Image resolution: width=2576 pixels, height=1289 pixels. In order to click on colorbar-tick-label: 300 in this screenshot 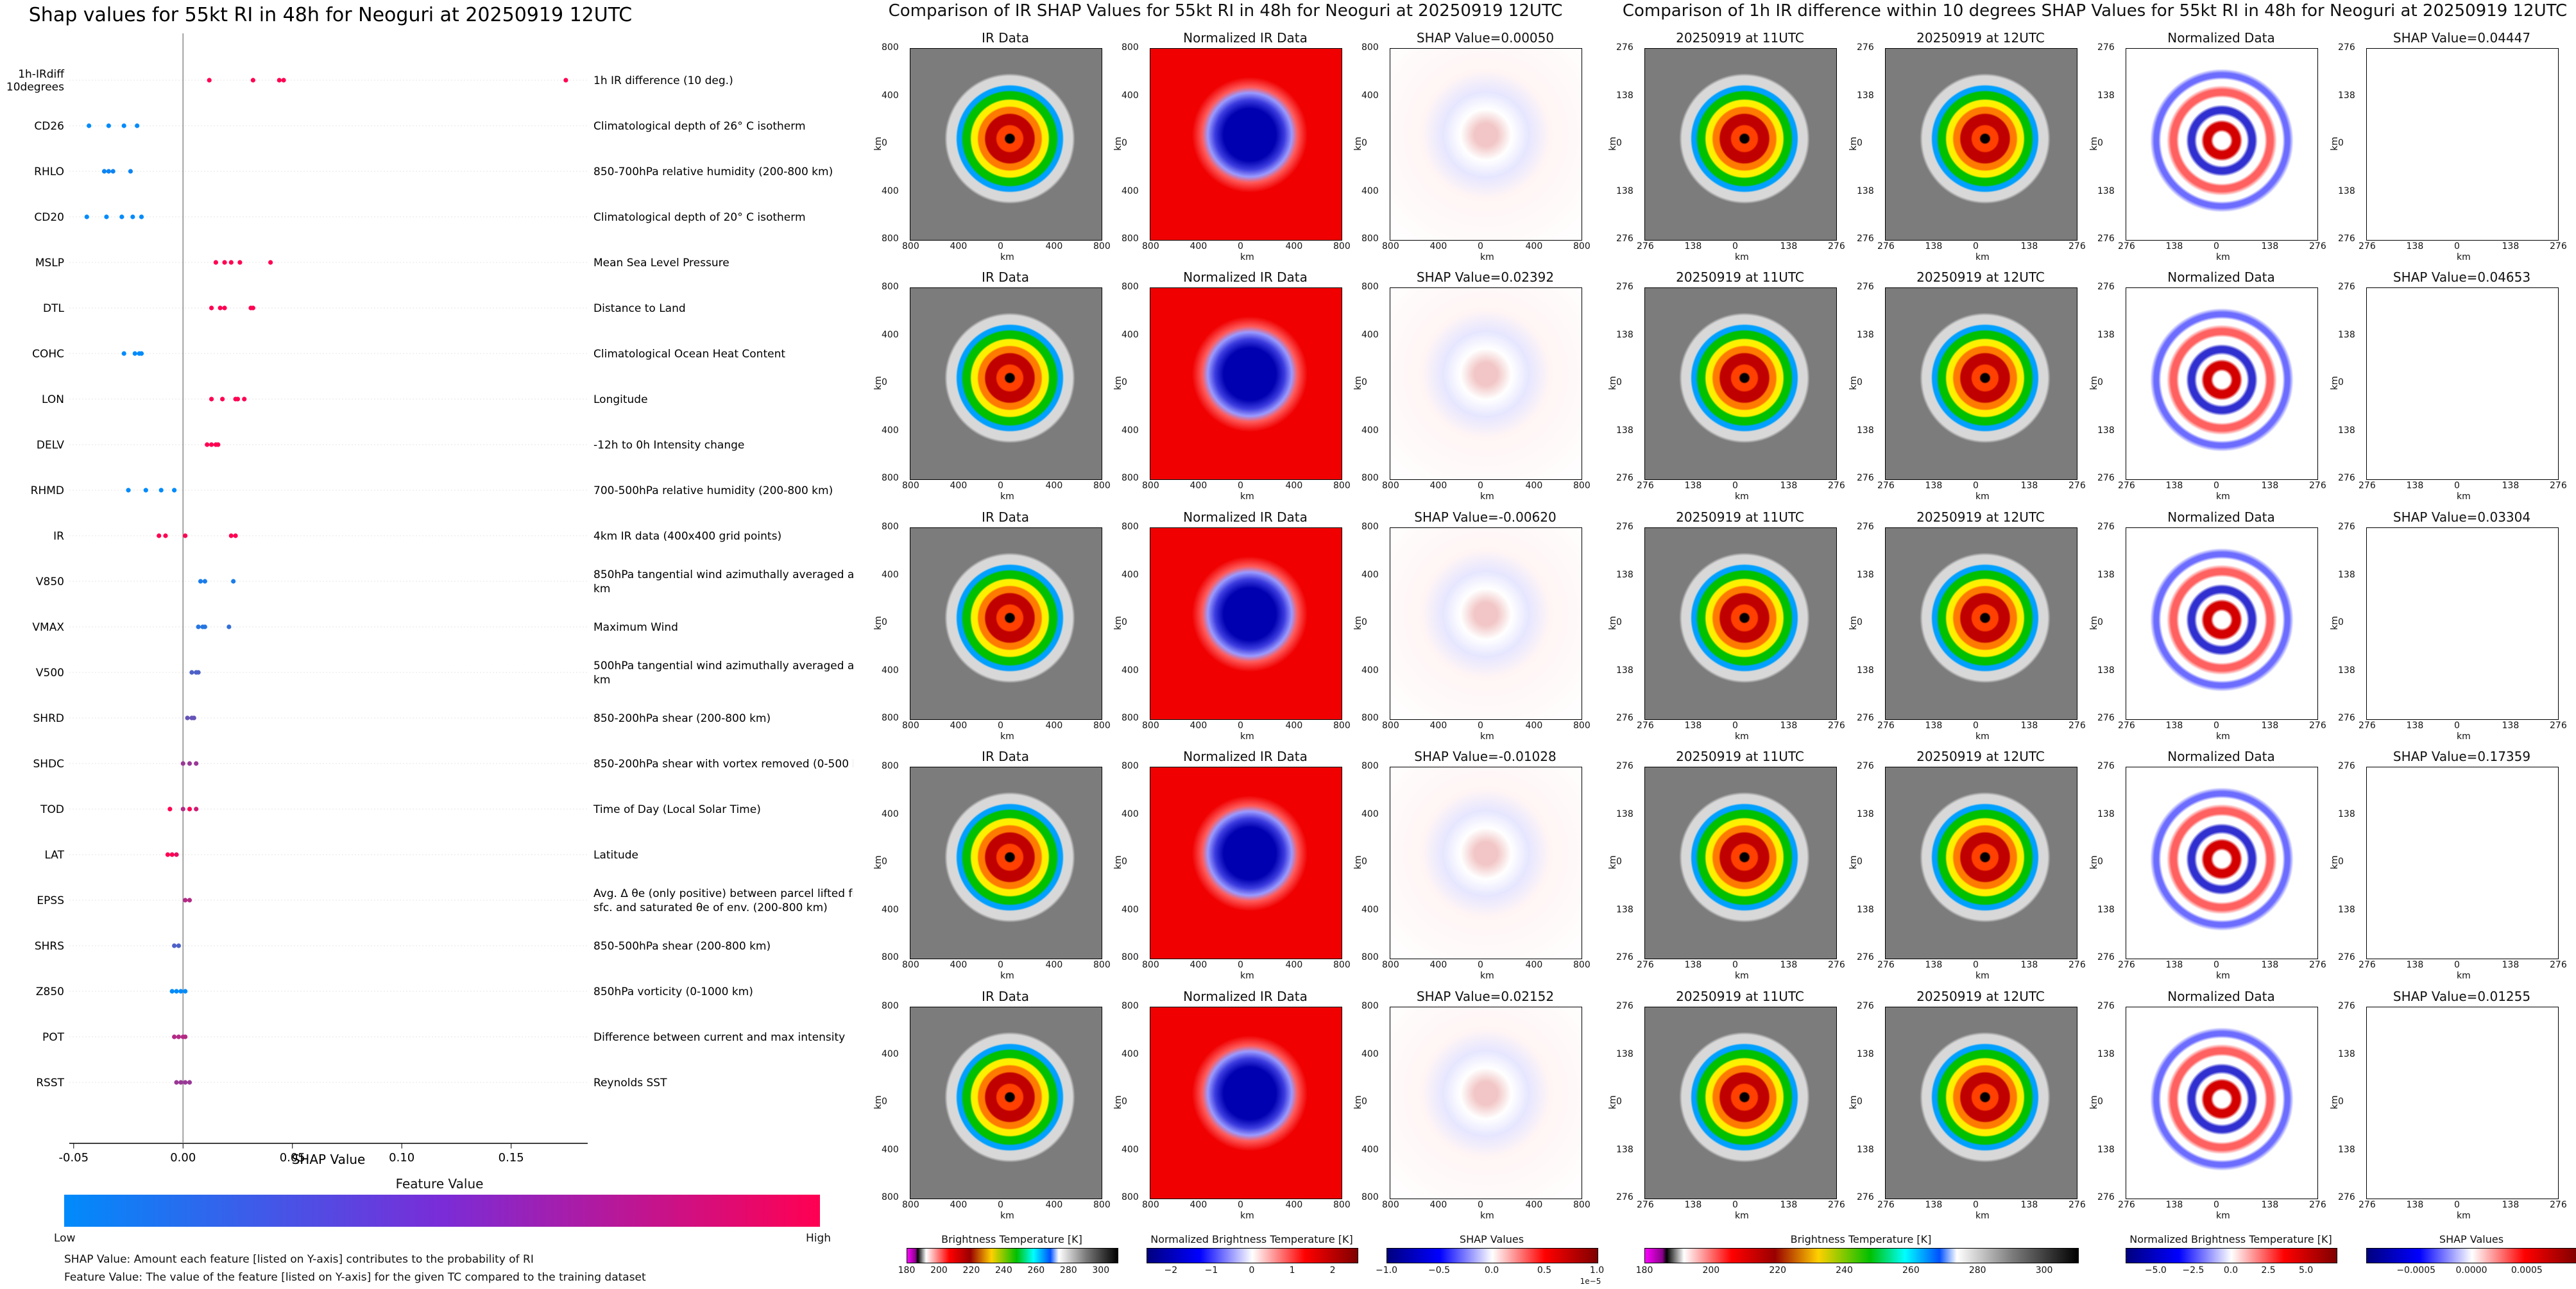, I will do `click(2044, 1270)`.